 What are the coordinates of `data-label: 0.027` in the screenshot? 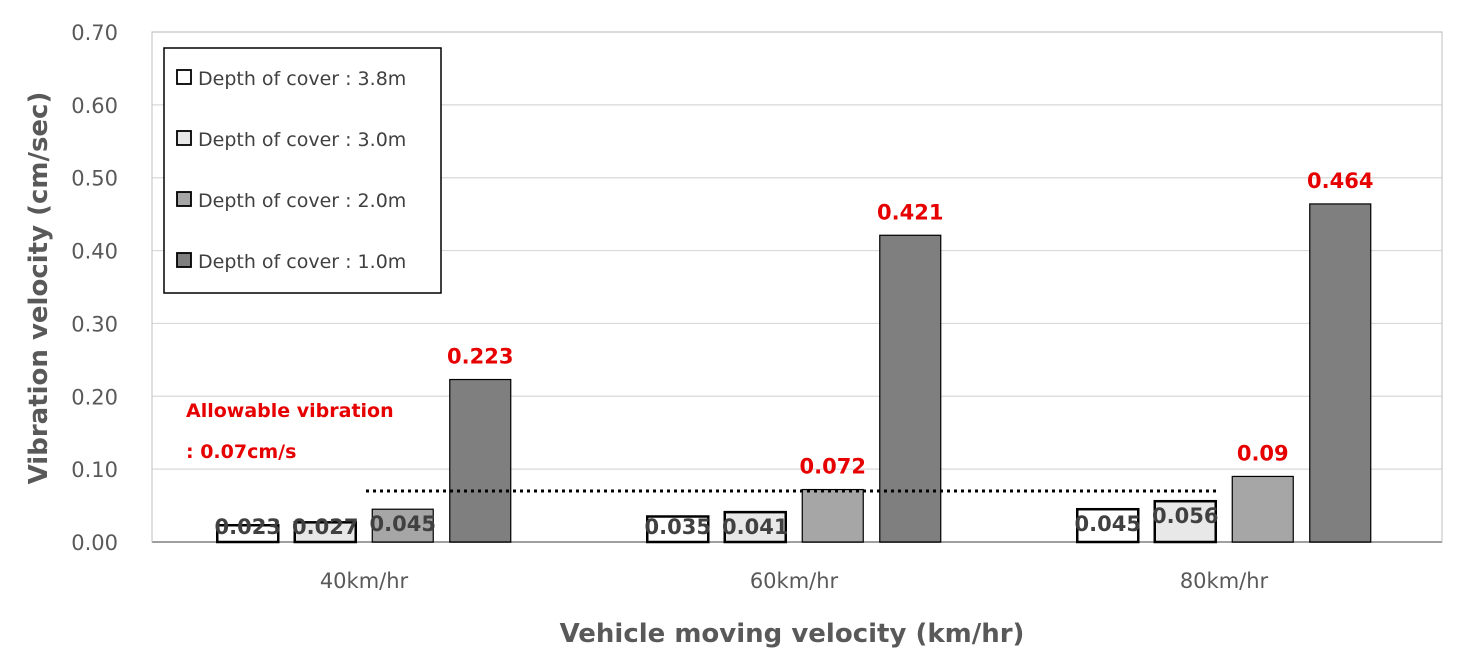 It's located at (325, 527).